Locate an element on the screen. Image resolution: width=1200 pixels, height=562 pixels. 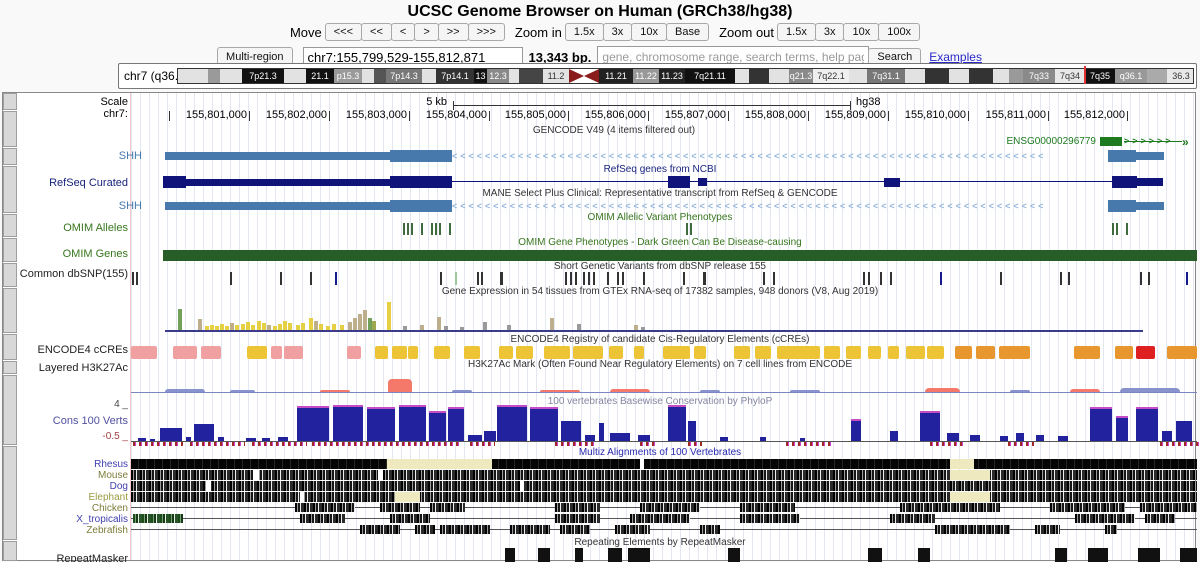
gene-name-label: SHH is located at coordinates (130, 156).